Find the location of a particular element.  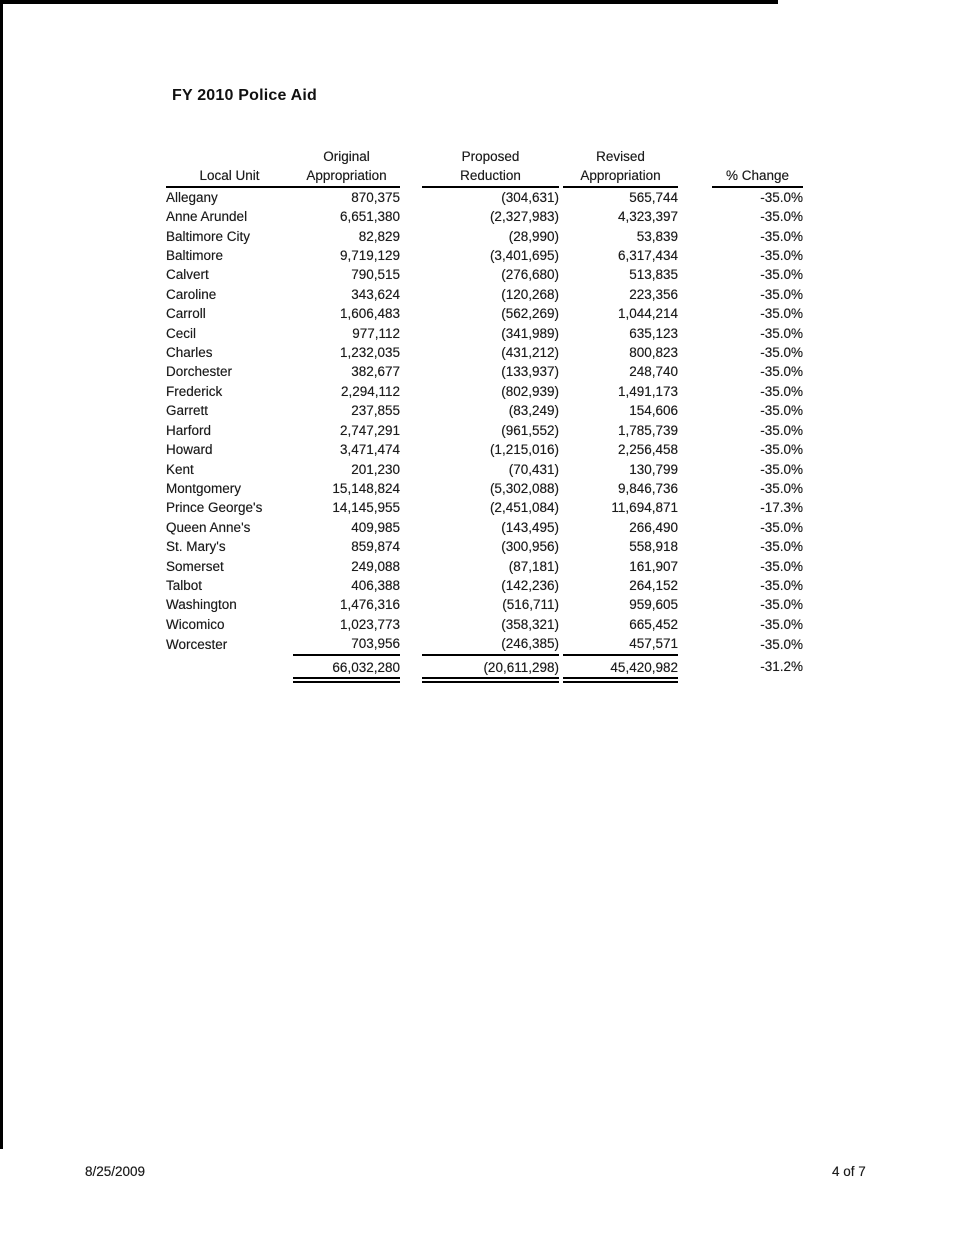

header-local-unit: Local Unit is located at coordinates (229, 177).